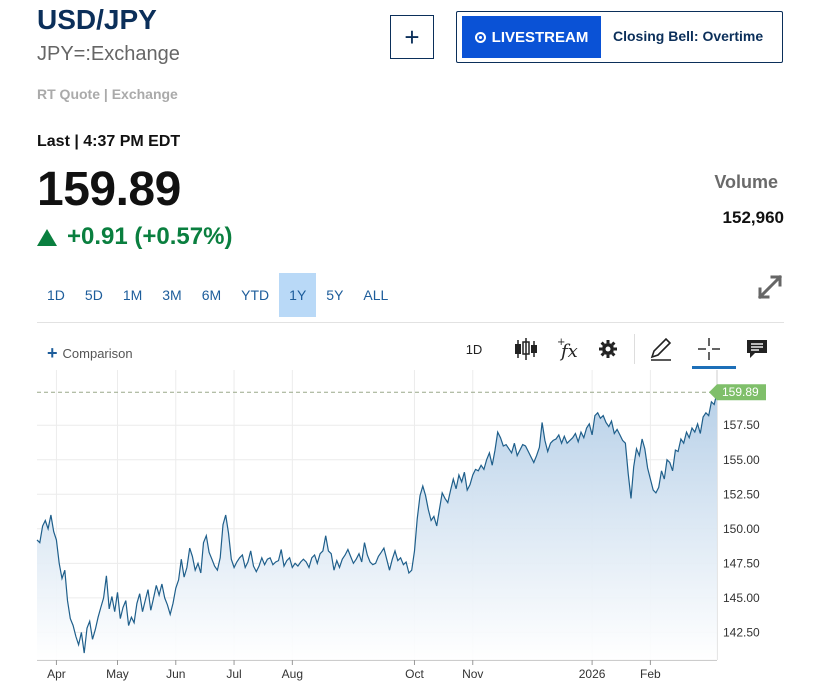  Describe the element at coordinates (661, 349) in the screenshot. I see `pencil-icon` at that location.